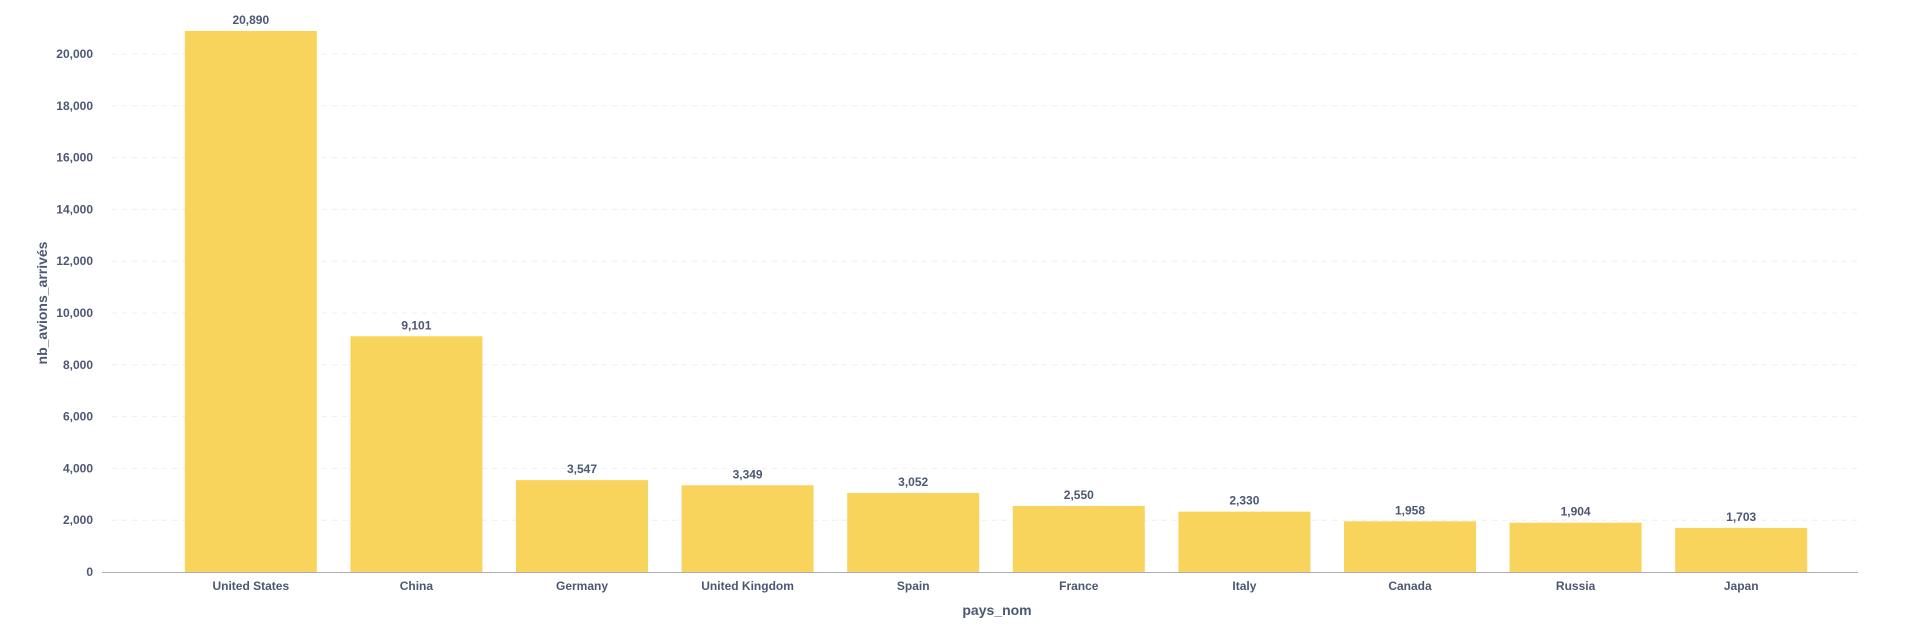 The height and width of the screenshot is (642, 1920). I want to click on y-tick-label: 14,000, so click(74, 209).